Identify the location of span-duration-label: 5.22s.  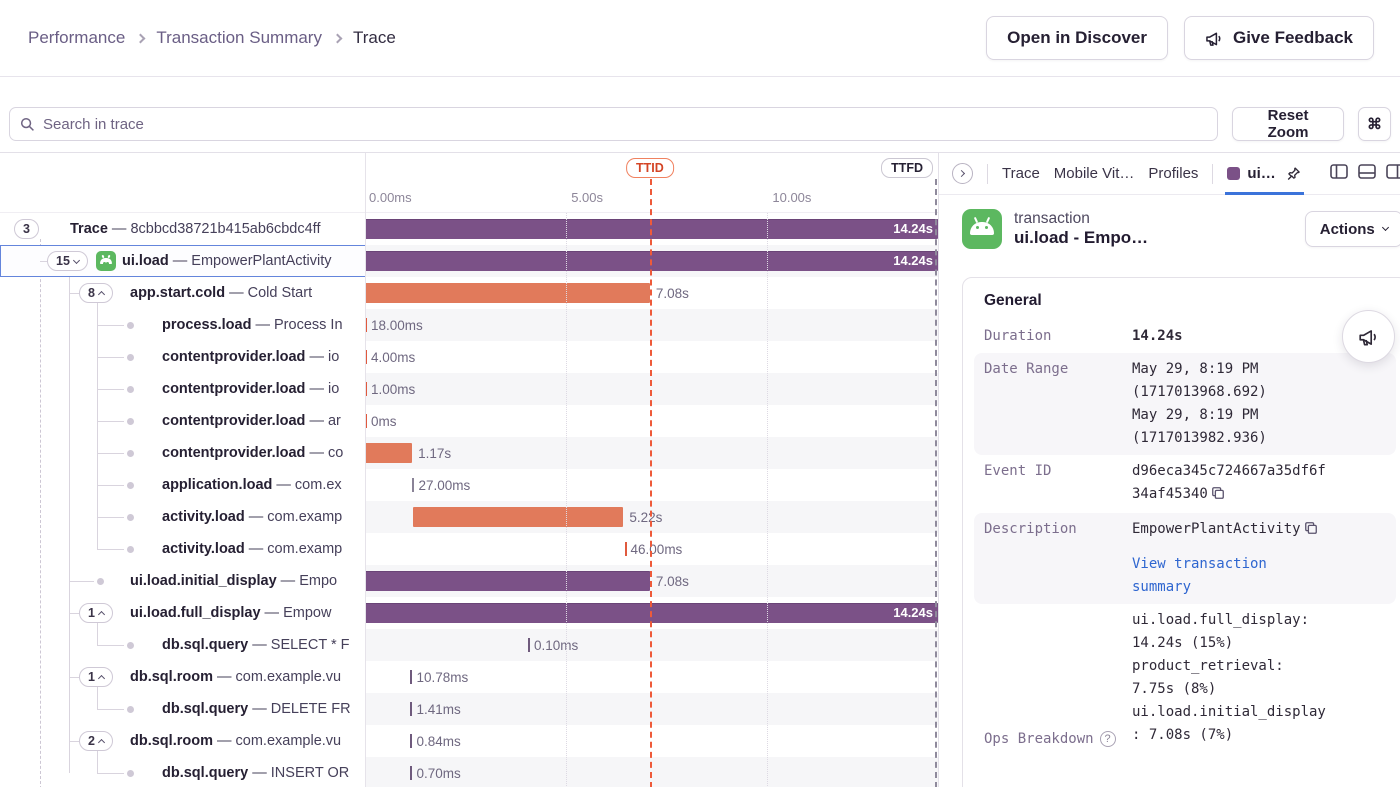
(646, 517).